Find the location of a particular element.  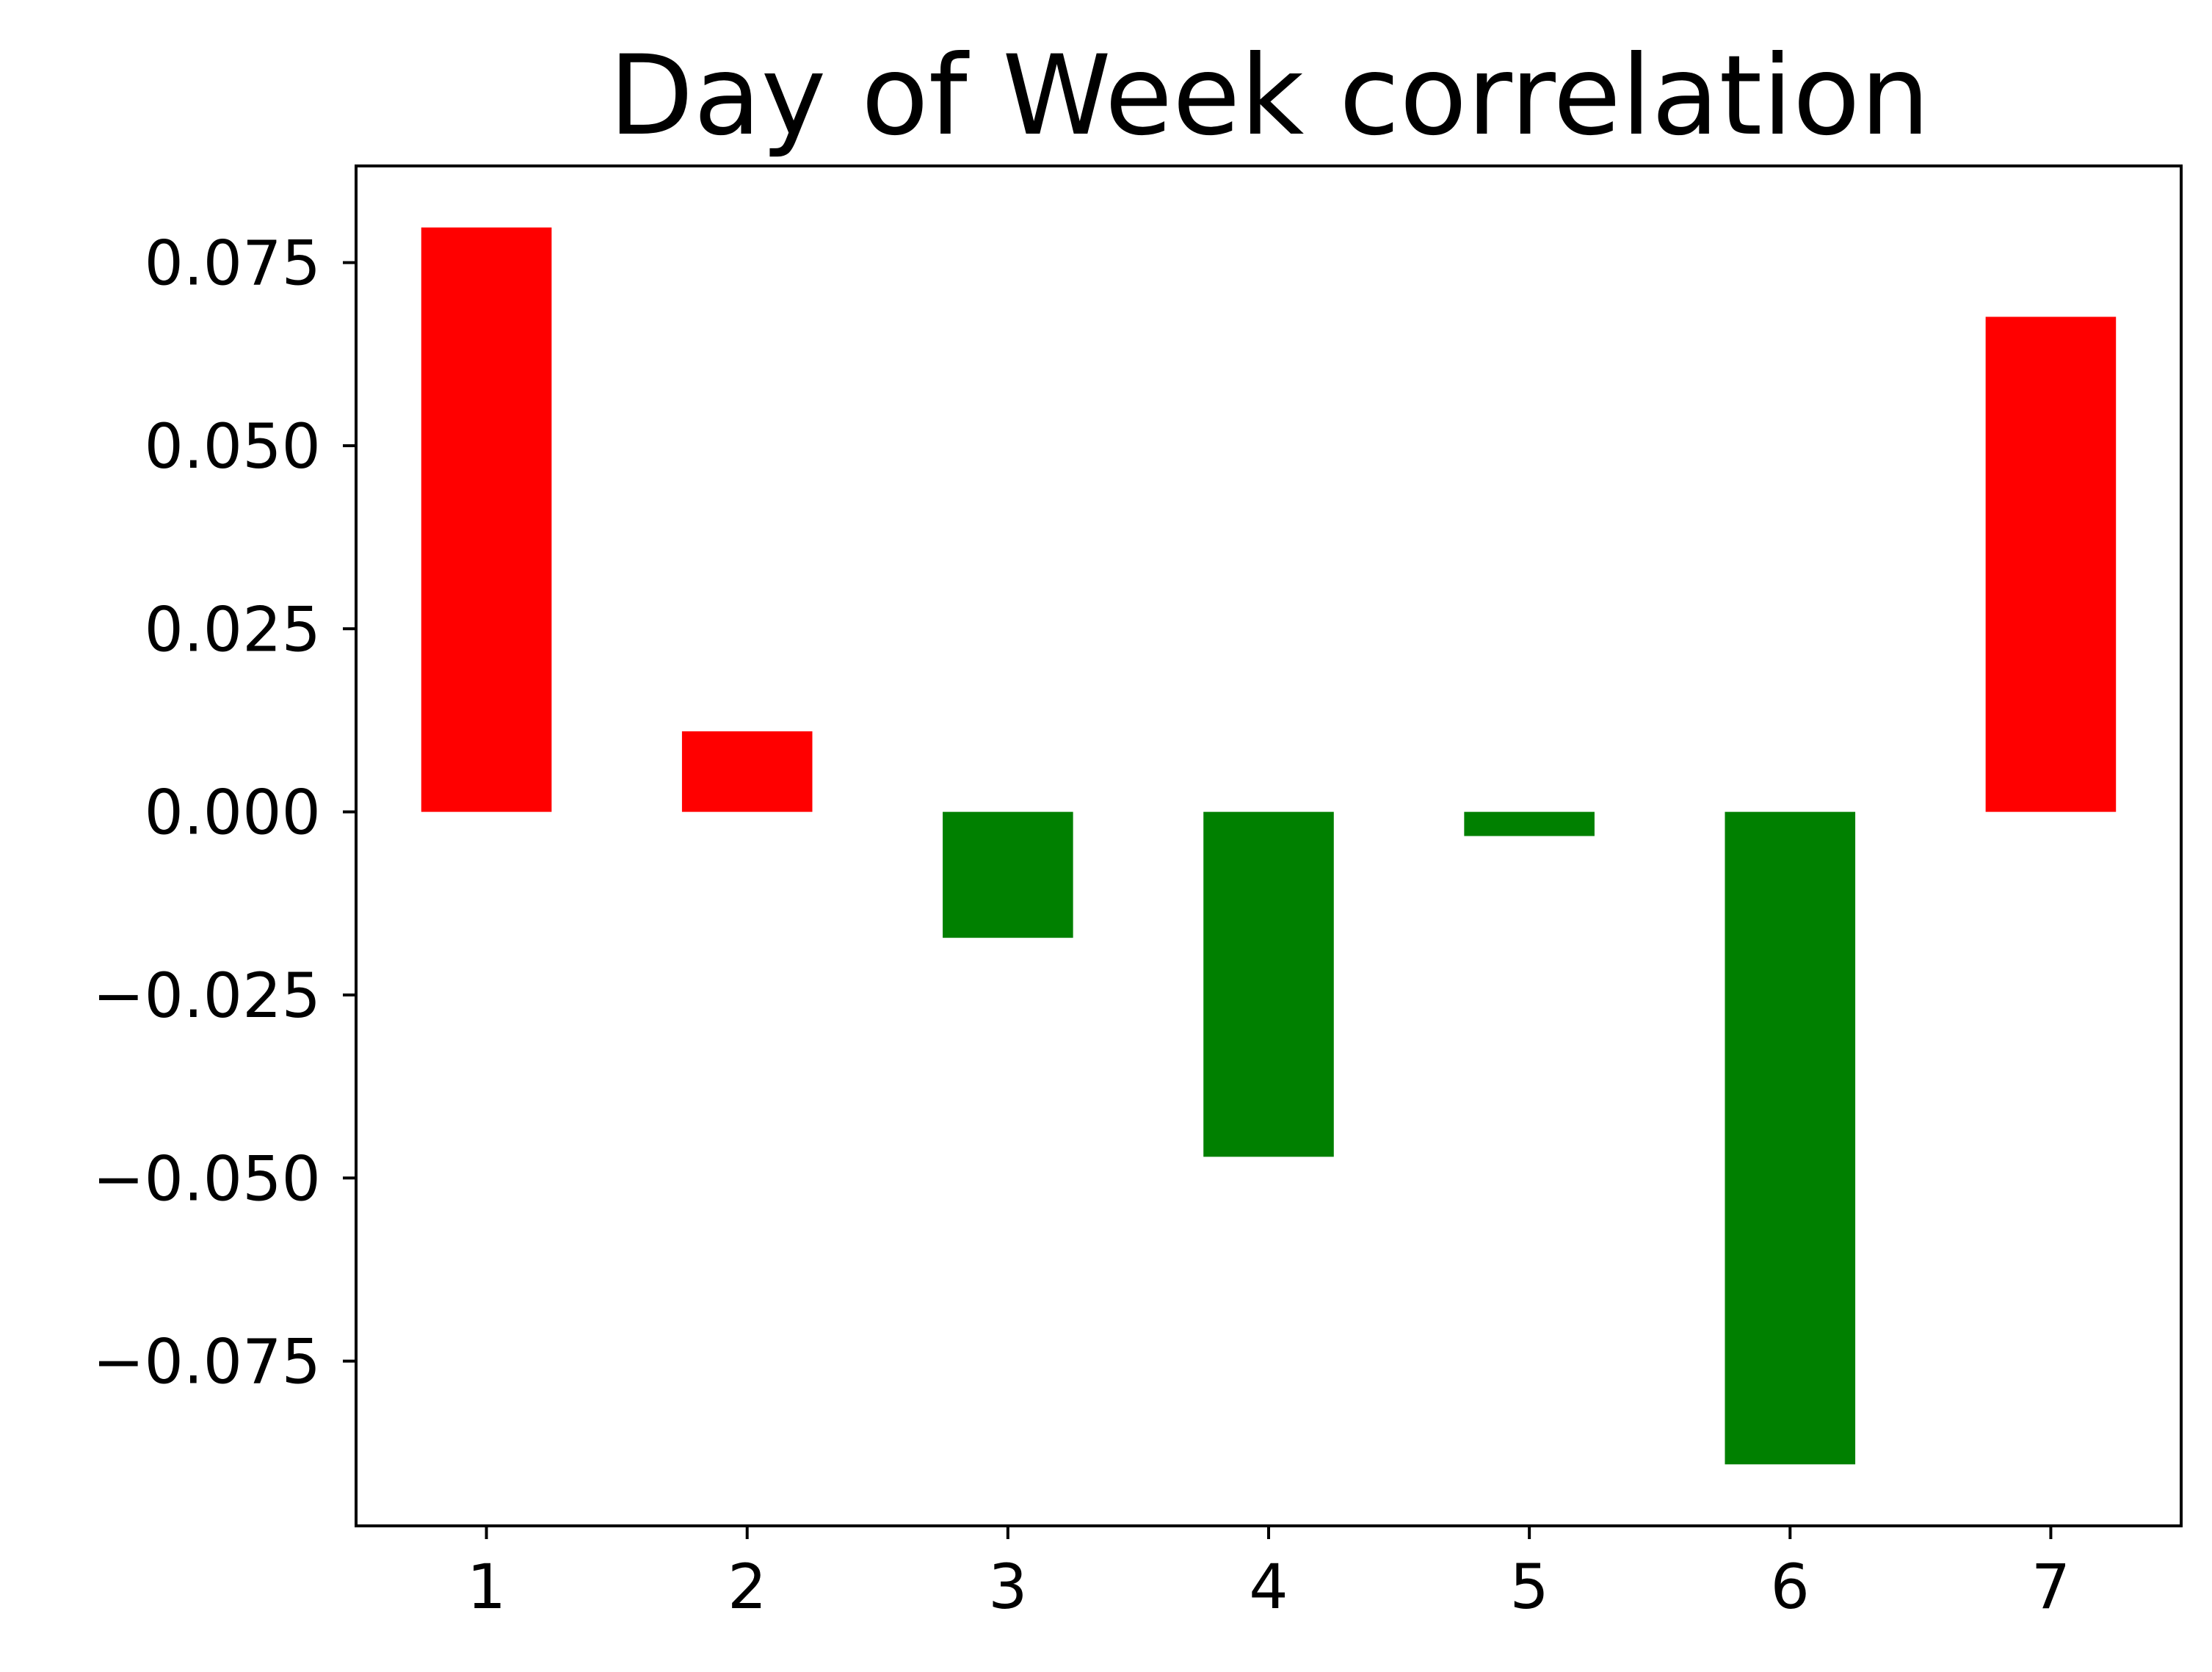

y-tick-label-4: 0.025 is located at coordinates (233, 629).